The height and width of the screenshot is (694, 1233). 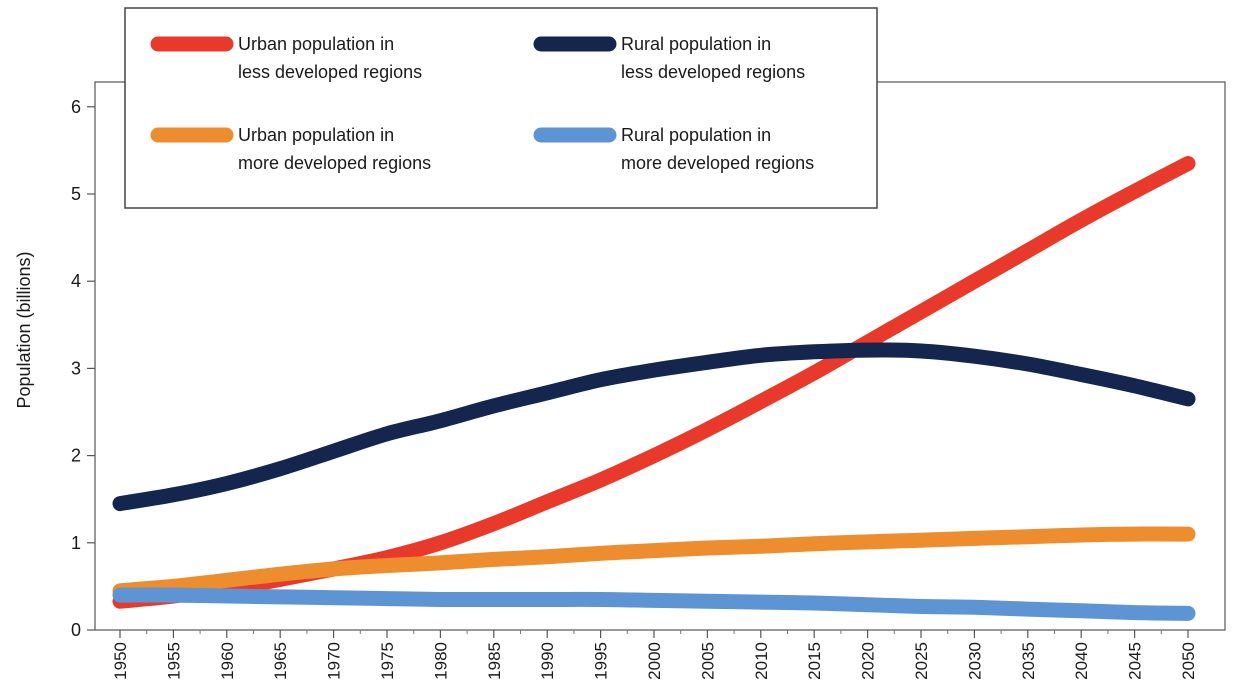 What do you see at coordinates (707, 661) in the screenshot?
I see `x-tick-label: 2005` at bounding box center [707, 661].